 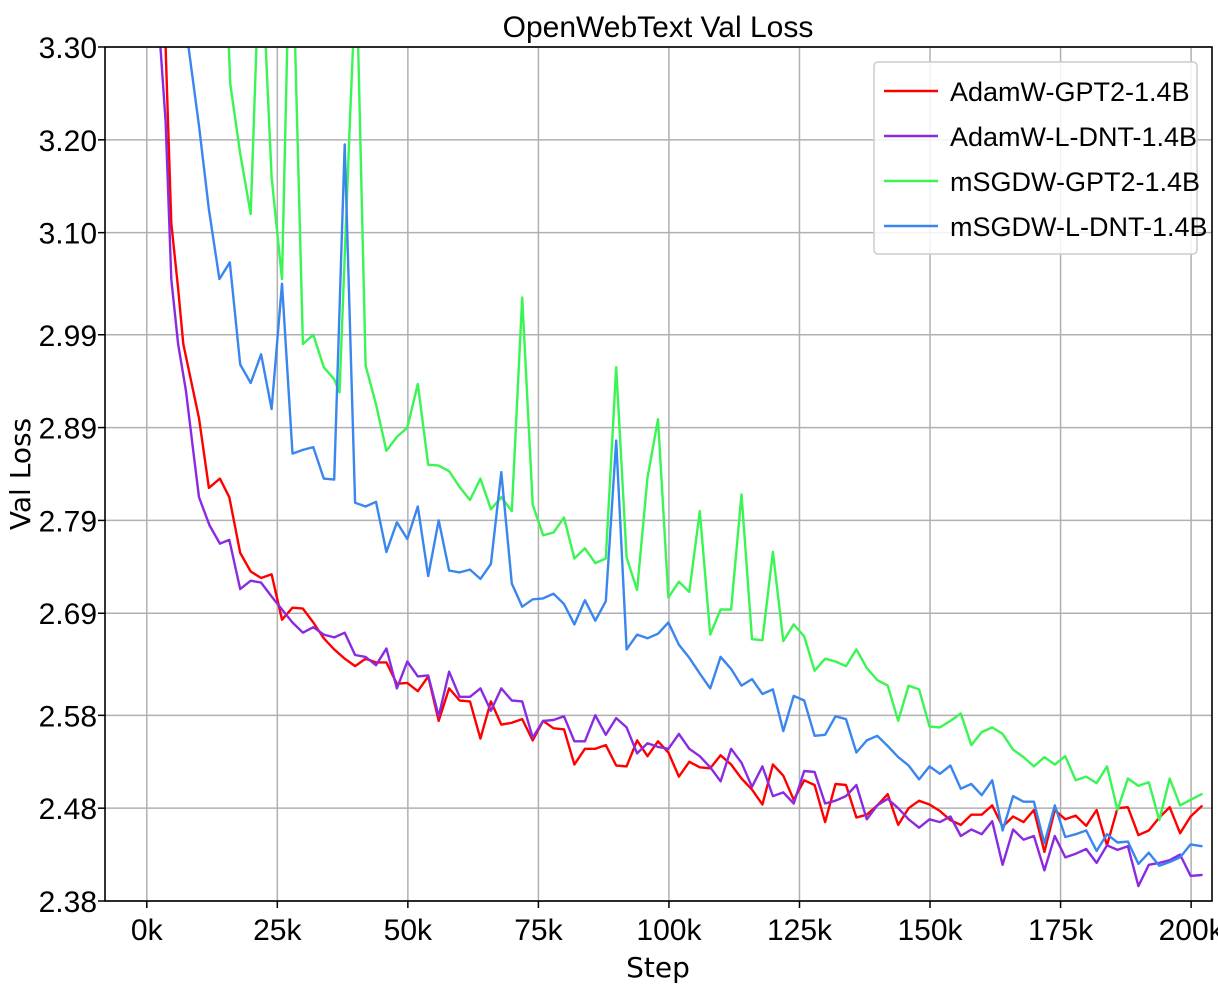 I want to click on y-tick-label: 2.38, so click(x=68, y=902).